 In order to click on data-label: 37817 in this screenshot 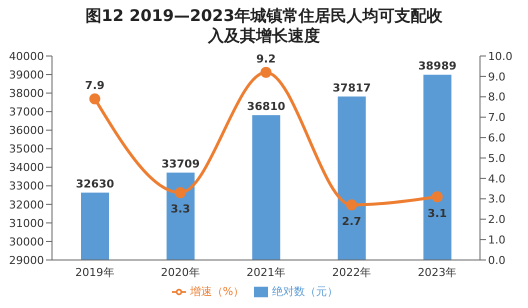, I will do `click(351, 87)`.